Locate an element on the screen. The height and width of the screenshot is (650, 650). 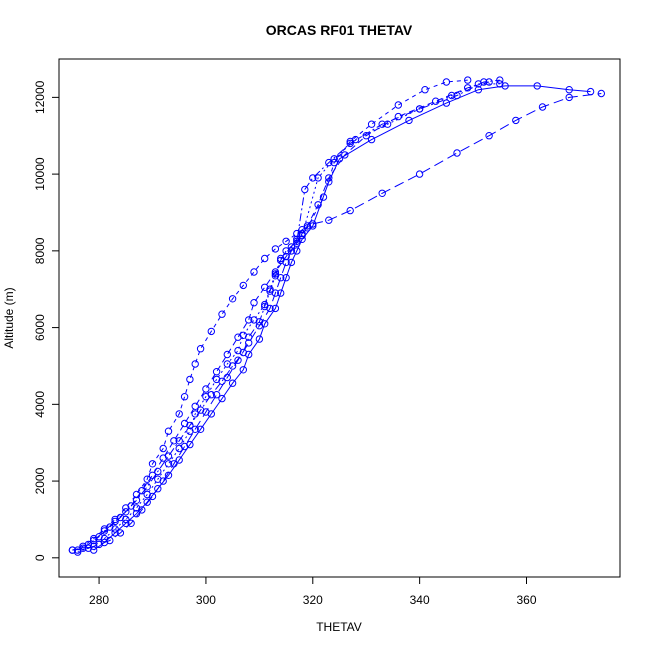
y-tick-label: 6000 is located at coordinates (40, 327).